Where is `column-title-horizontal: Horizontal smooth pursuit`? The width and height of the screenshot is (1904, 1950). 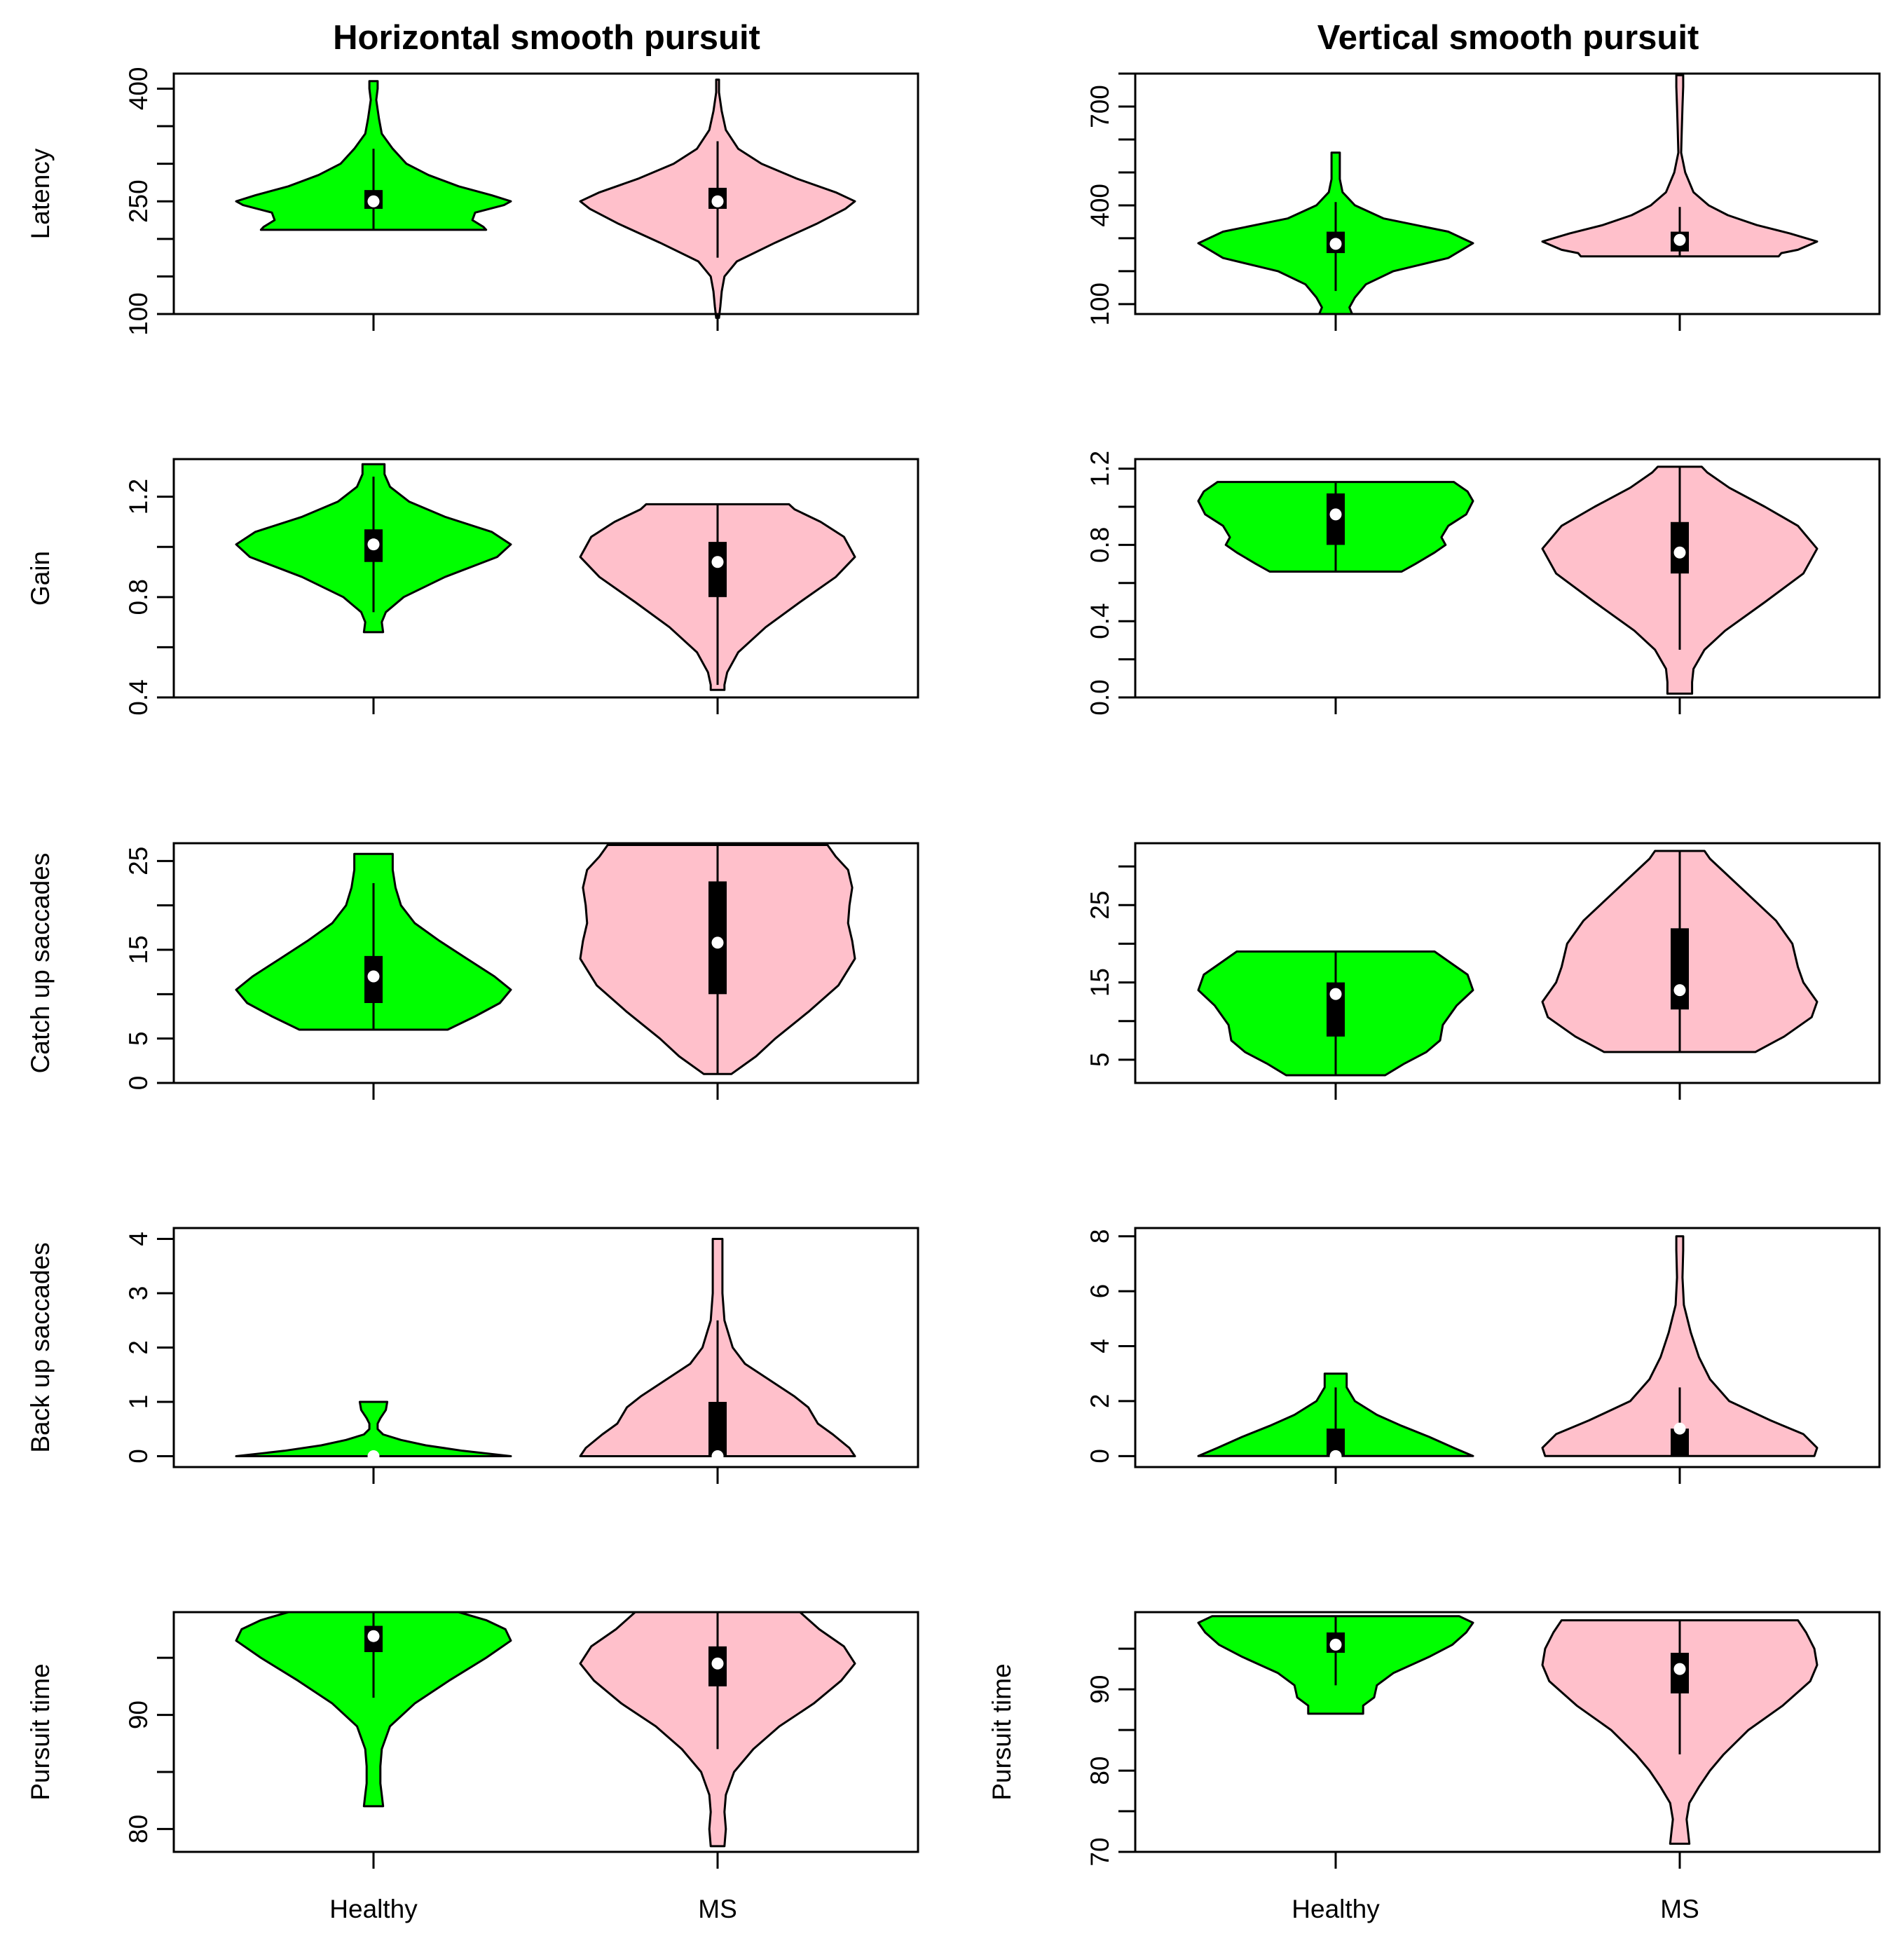
column-title-horizontal: Horizontal smooth pursuit is located at coordinates (547, 38).